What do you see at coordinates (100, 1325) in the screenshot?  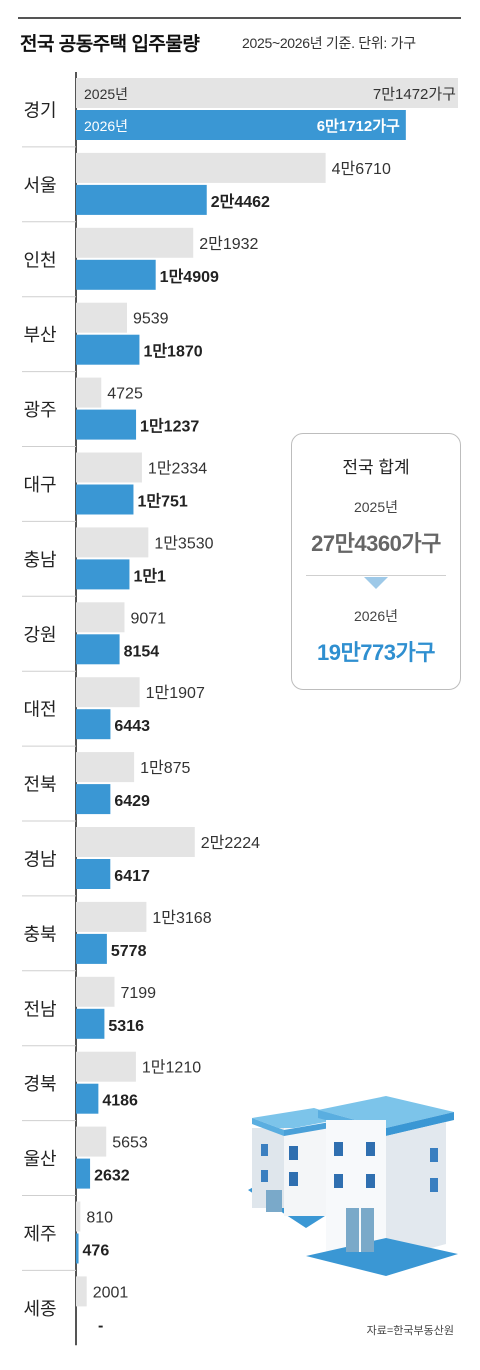 I see `data-label-2026: -` at bounding box center [100, 1325].